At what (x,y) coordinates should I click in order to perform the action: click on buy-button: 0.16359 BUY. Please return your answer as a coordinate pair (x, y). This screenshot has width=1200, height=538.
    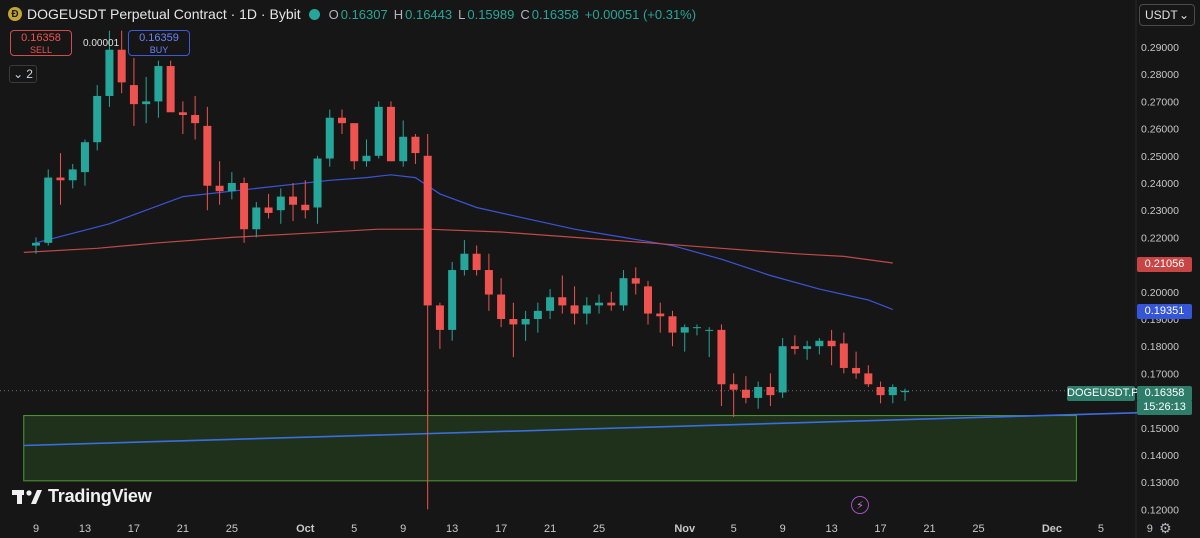
    Looking at the image, I should click on (159, 43).